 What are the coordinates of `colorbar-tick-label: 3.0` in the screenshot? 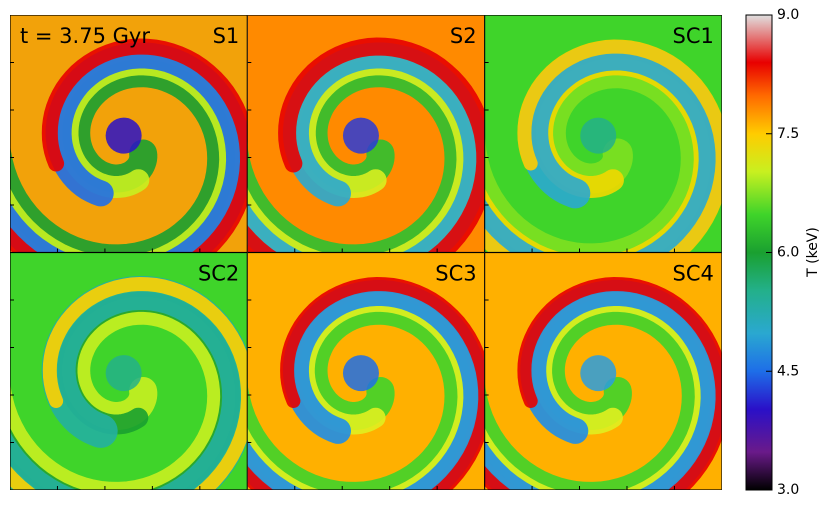 It's located at (788, 490).